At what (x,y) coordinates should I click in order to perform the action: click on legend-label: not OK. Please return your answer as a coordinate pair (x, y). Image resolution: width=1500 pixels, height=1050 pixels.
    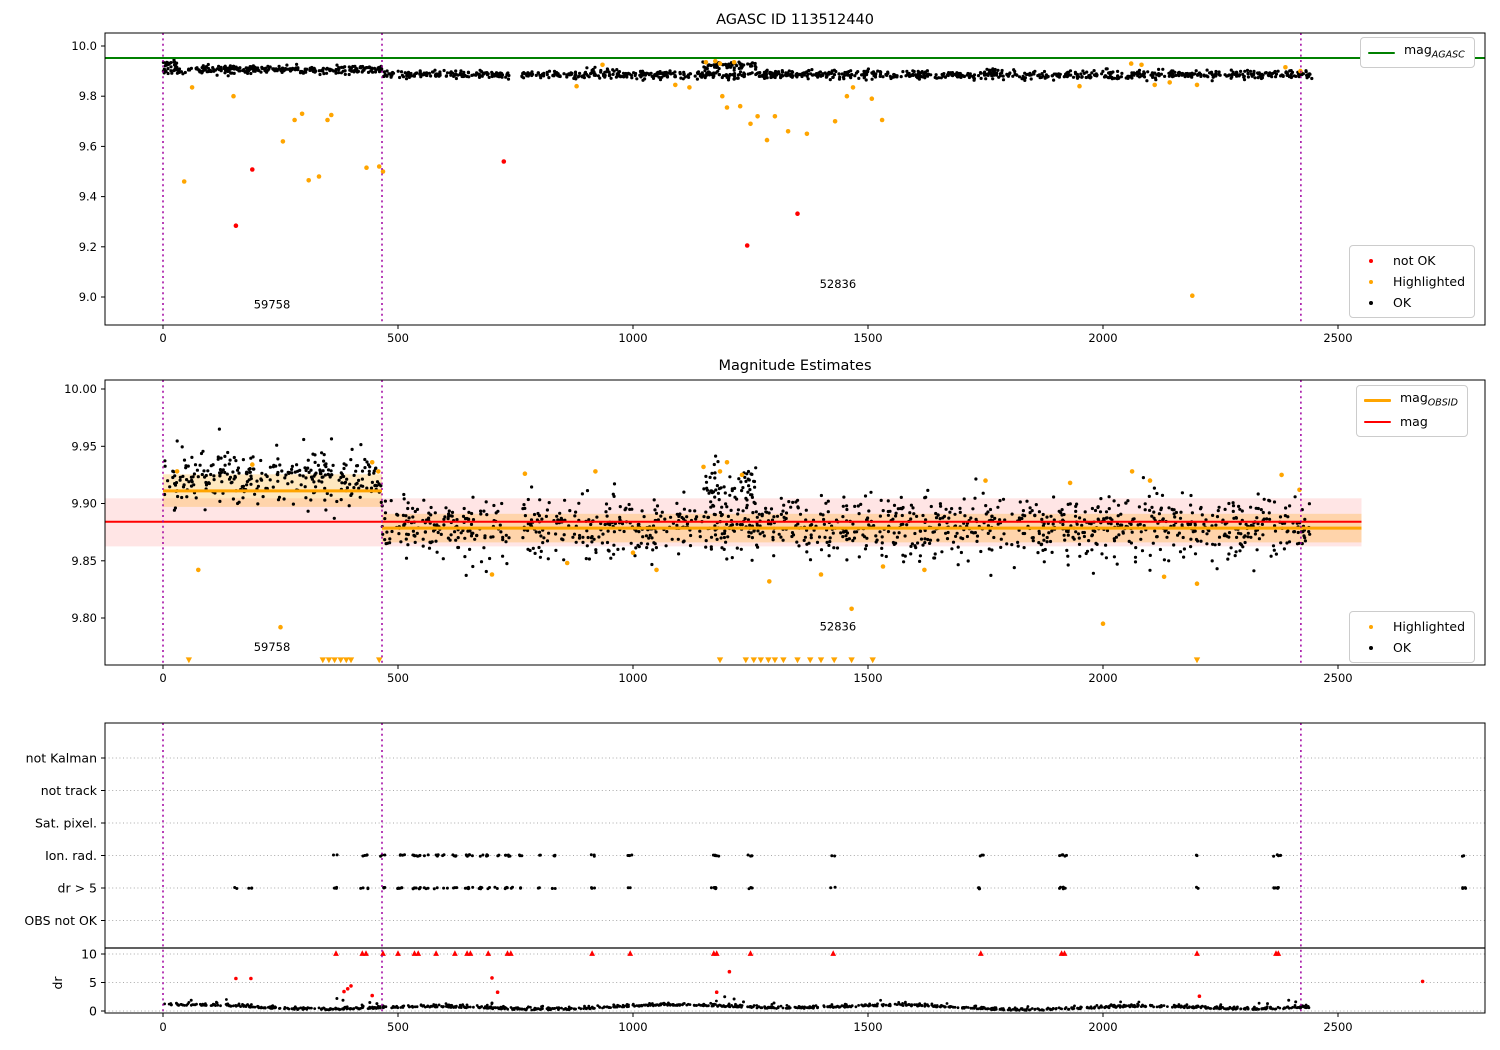
    Looking at the image, I should click on (1414, 260).